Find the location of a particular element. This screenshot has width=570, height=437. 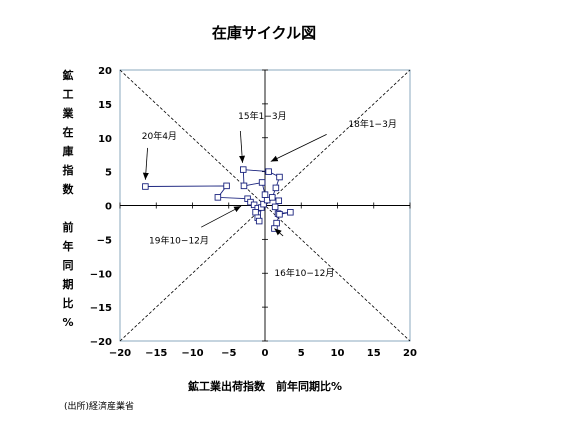

y-tick-label: 5 is located at coordinates (108, 173).